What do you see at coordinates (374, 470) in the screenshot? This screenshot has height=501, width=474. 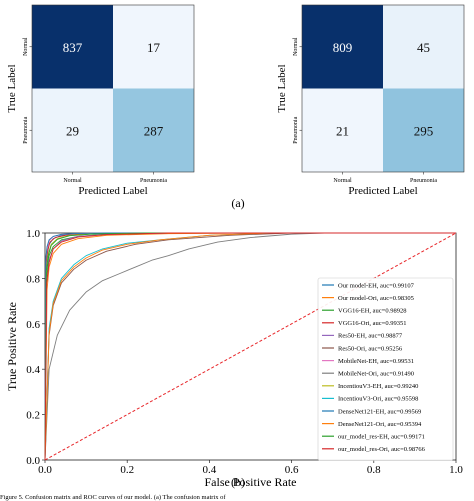 I see `roc-xtick-4: 0.8` at bounding box center [374, 470].